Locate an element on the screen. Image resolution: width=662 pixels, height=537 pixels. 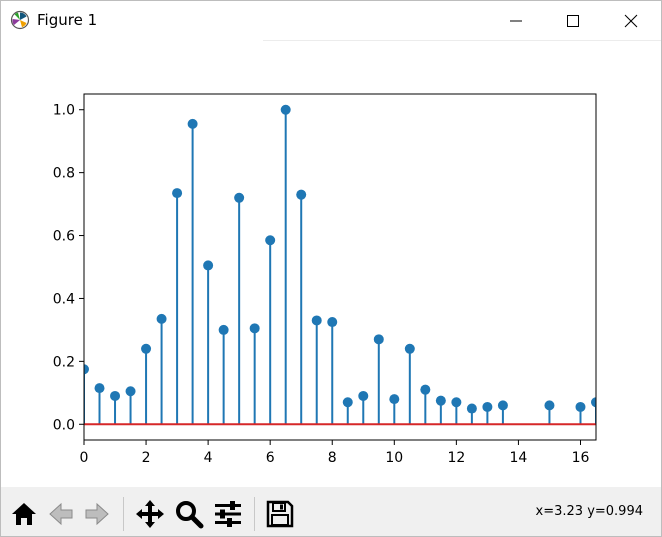
floppy-disk-icon is located at coordinates (280, 514).